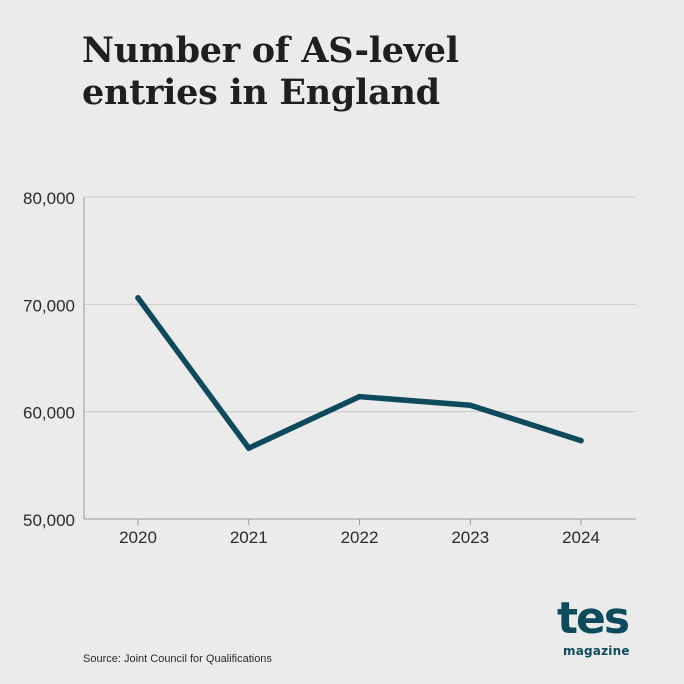 The width and height of the screenshot is (684, 684). What do you see at coordinates (138, 537) in the screenshot?
I see `x-tick-label: 2020` at bounding box center [138, 537].